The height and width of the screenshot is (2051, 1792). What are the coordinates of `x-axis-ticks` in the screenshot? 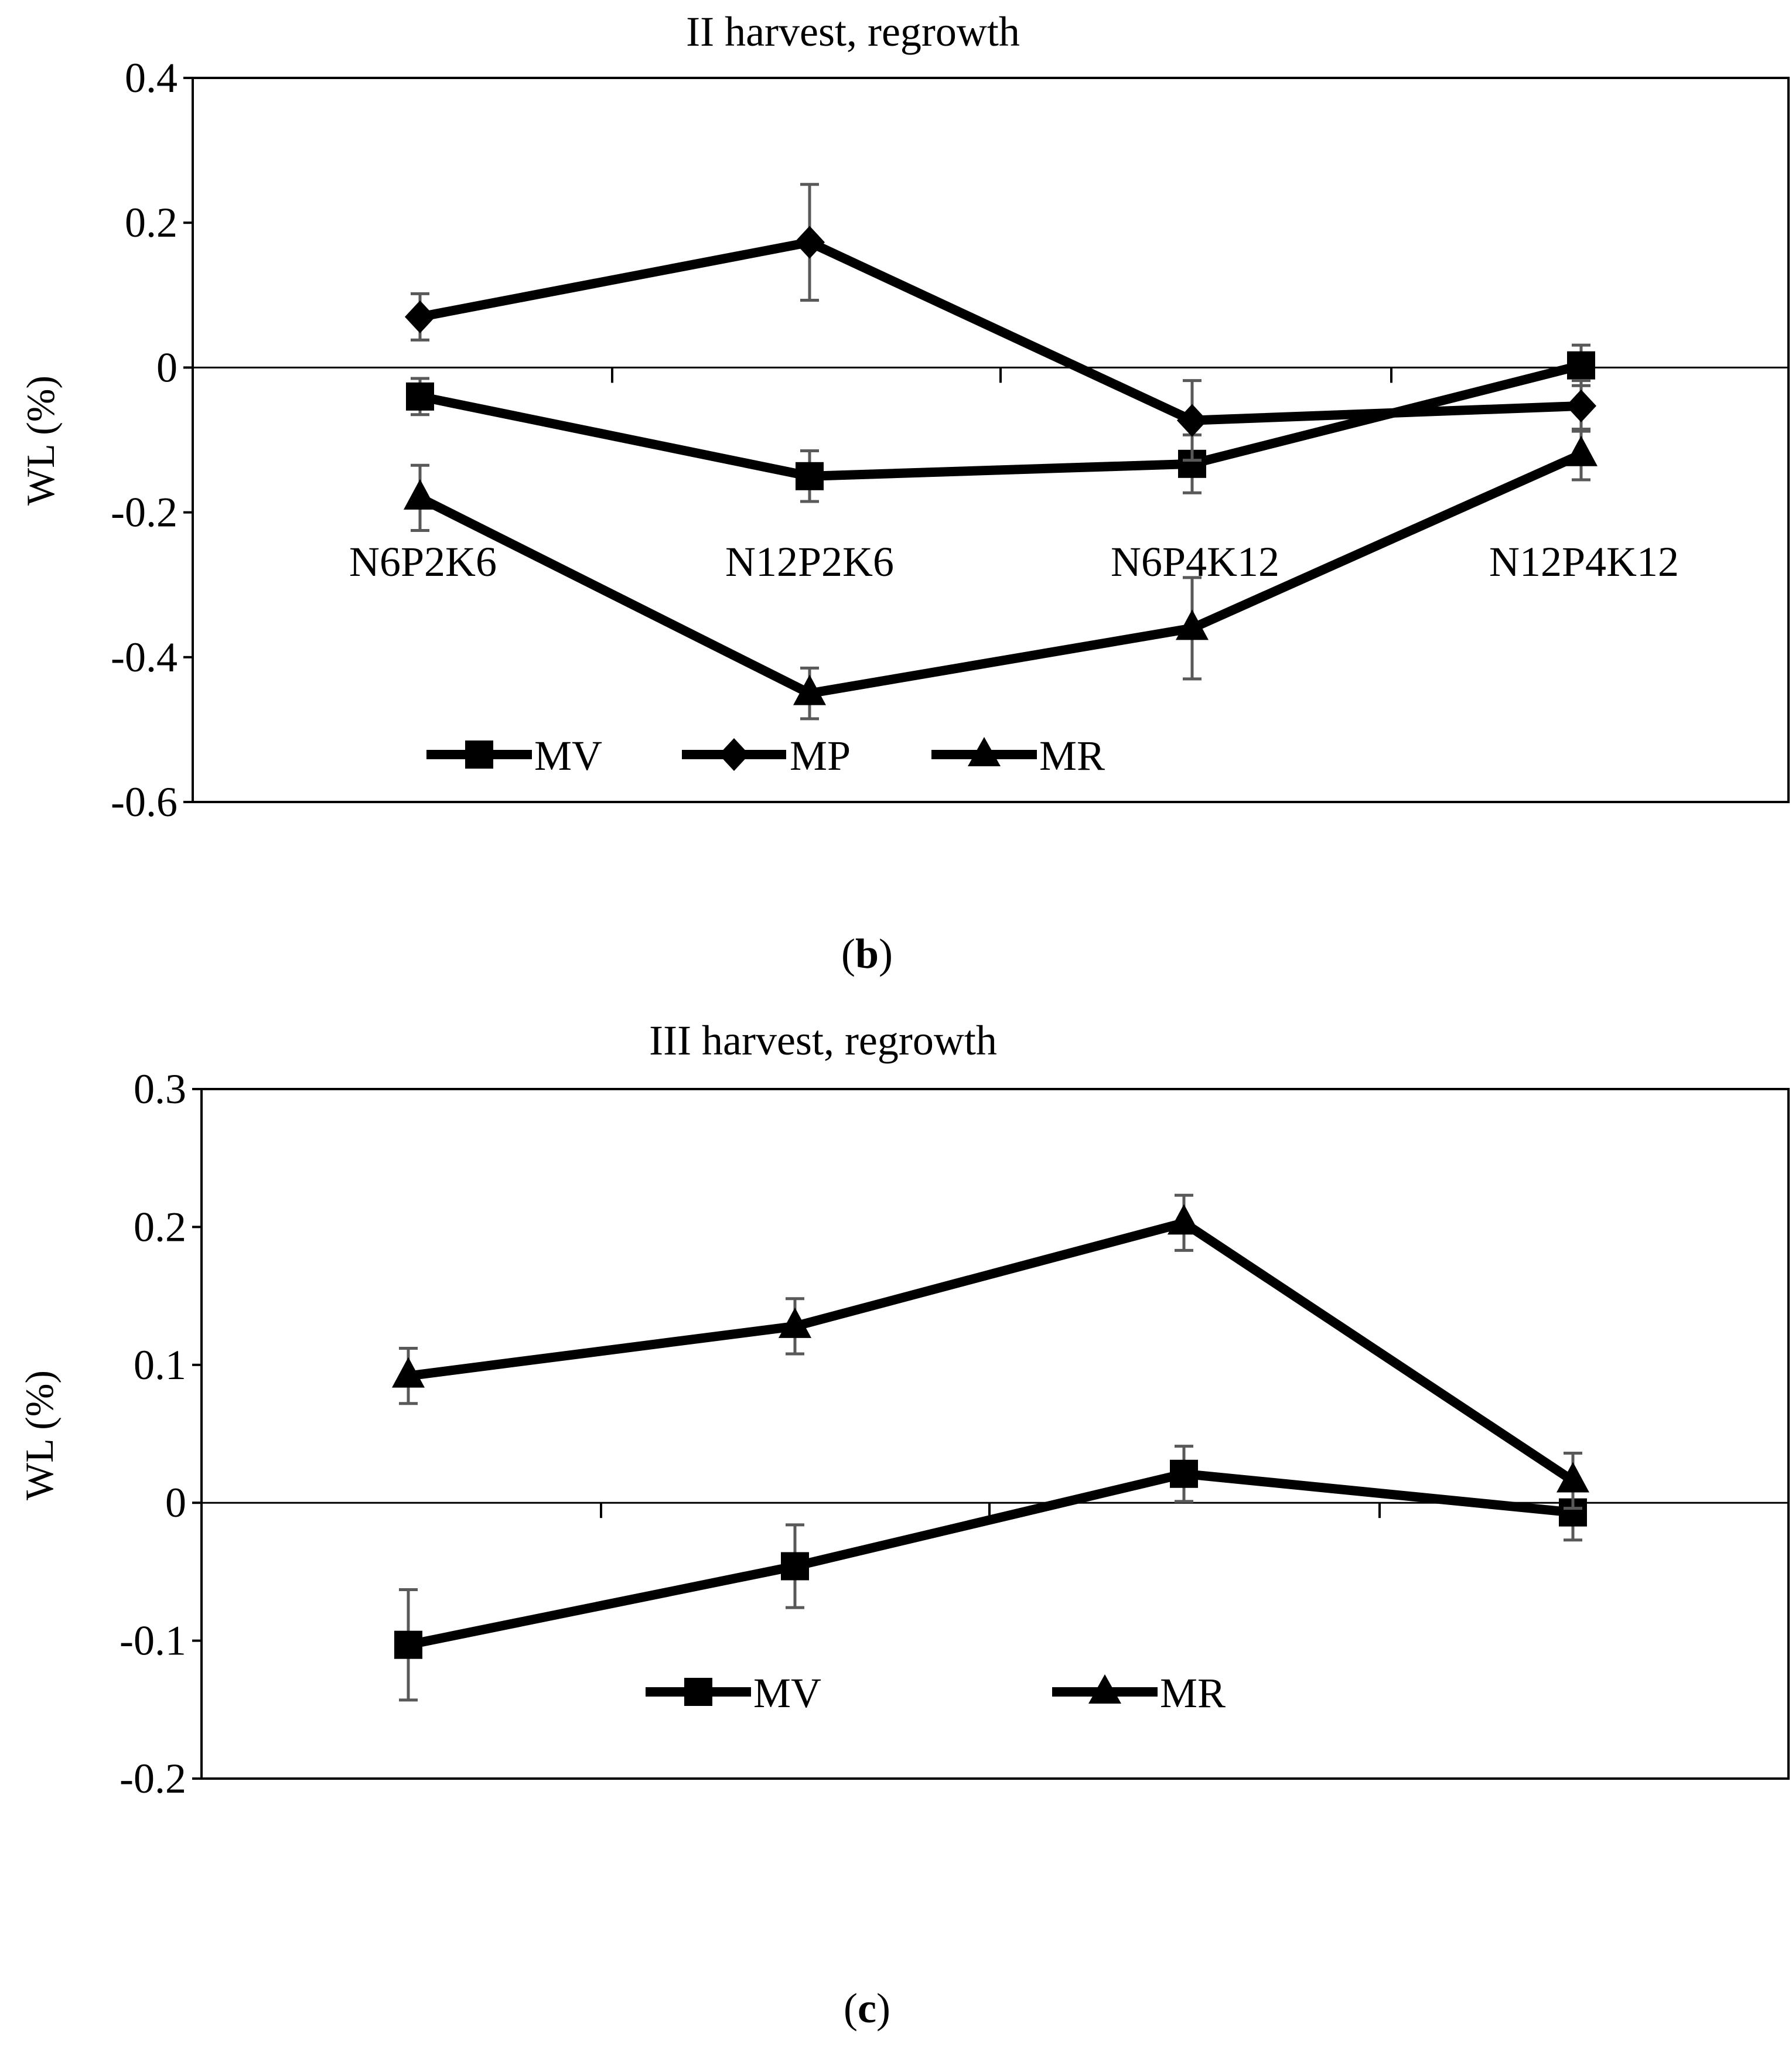 It's located at (1001, 375).